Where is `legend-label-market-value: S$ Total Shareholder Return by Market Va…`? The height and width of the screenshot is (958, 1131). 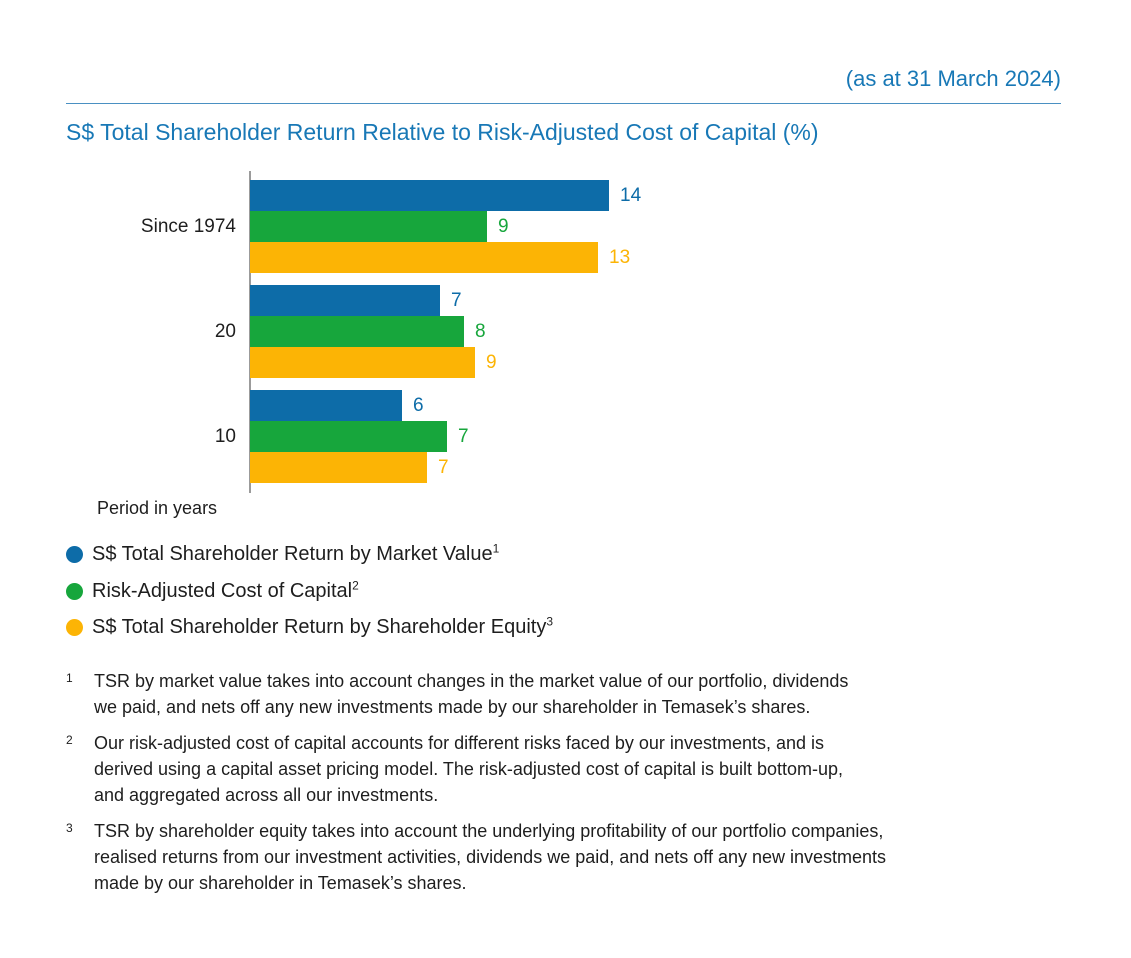 legend-label-market-value: S$ Total Shareholder Return by Market Va… is located at coordinates (296, 553).